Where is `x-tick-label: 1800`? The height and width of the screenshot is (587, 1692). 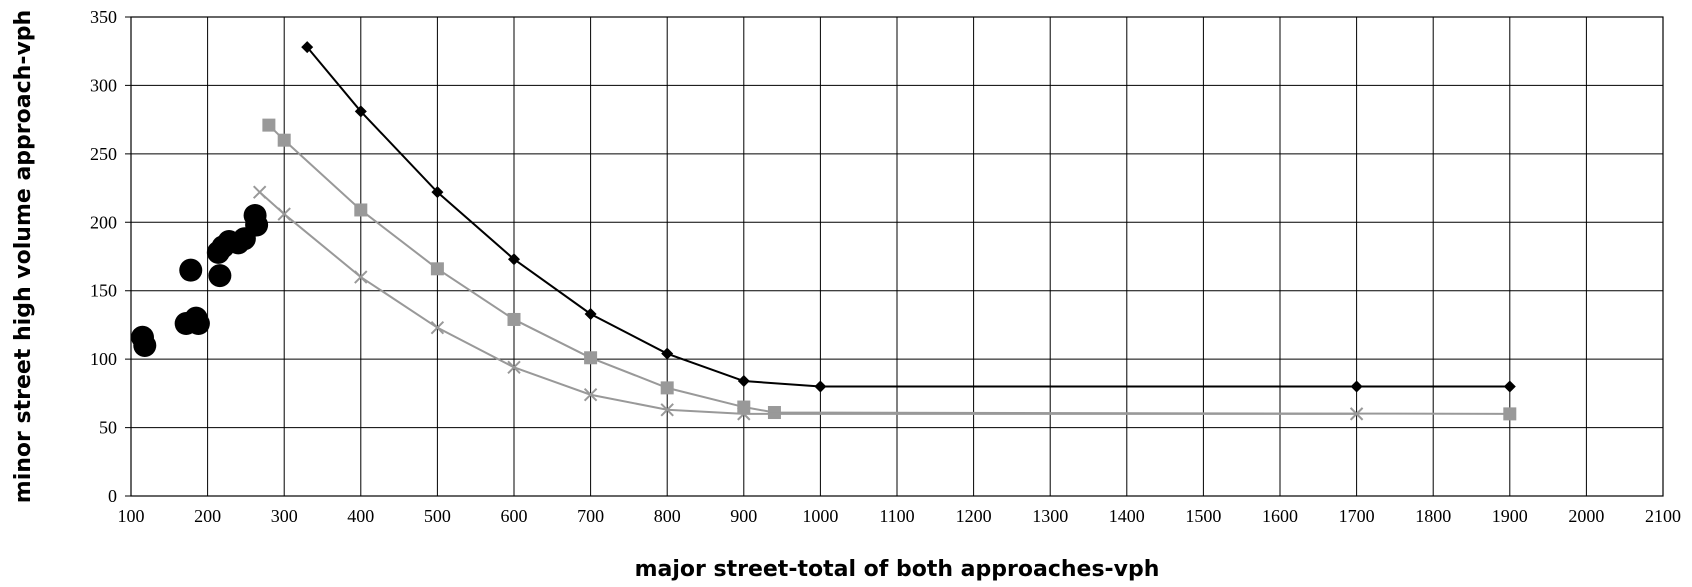 x-tick-label: 1800 is located at coordinates (1433, 516).